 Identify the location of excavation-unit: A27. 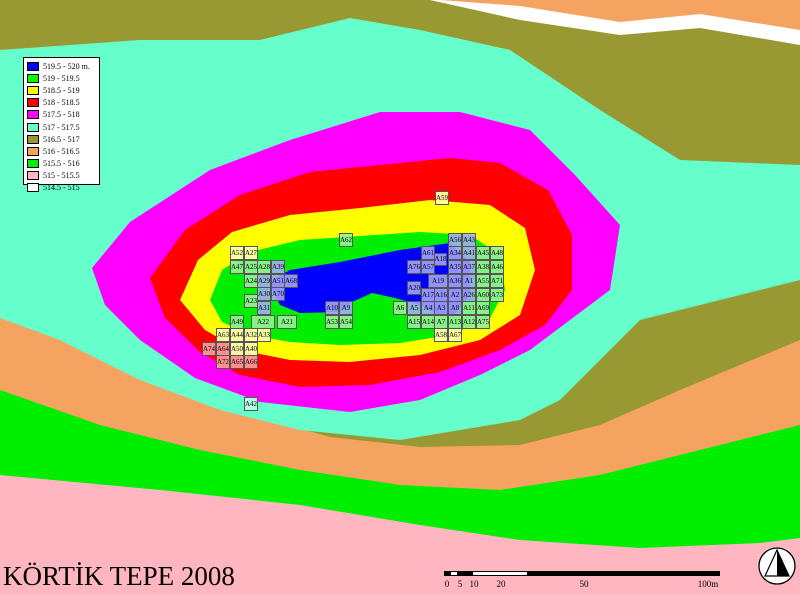
(251, 253).